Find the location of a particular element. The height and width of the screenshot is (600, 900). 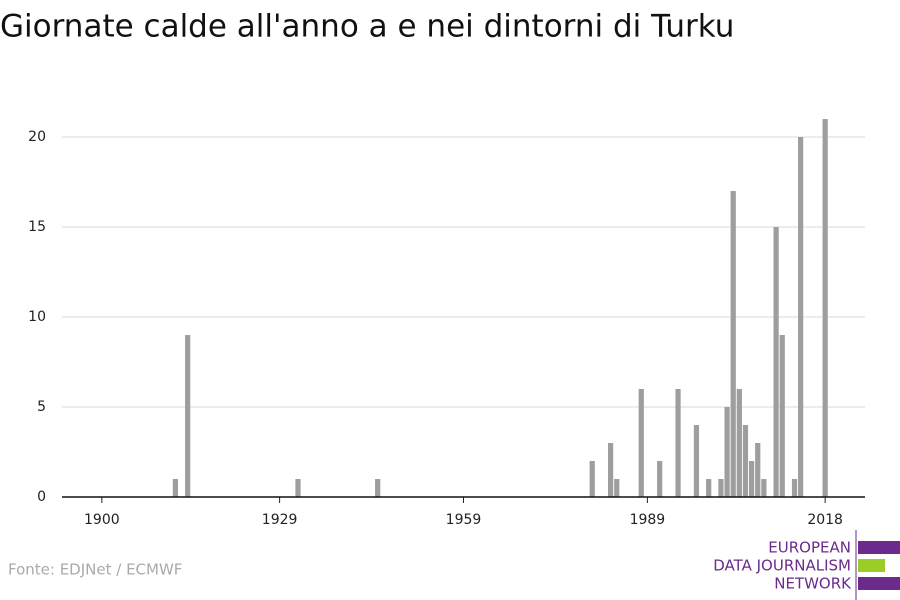

y-tick-label: 5 is located at coordinates (41, 407).